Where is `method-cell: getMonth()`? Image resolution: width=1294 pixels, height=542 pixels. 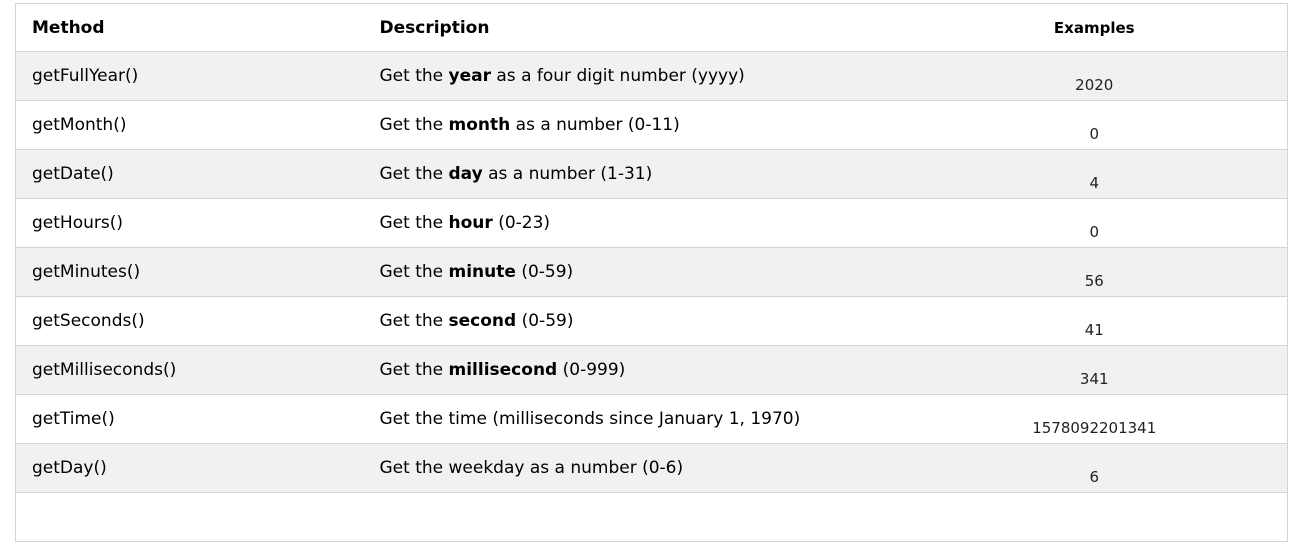 method-cell: getMonth() is located at coordinates (189, 125).